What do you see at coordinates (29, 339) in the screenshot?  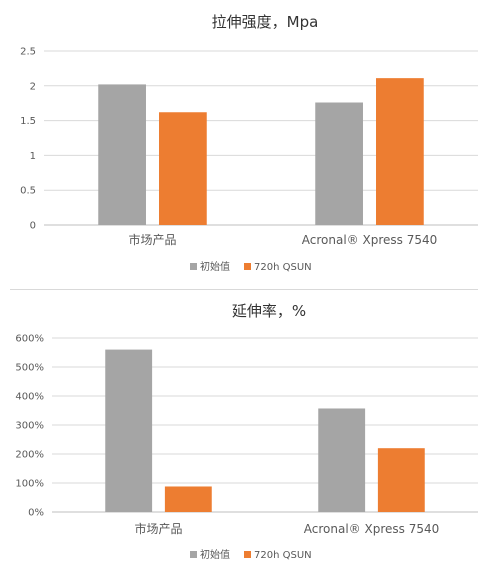 I see `y-tick-label: 600%` at bounding box center [29, 339].